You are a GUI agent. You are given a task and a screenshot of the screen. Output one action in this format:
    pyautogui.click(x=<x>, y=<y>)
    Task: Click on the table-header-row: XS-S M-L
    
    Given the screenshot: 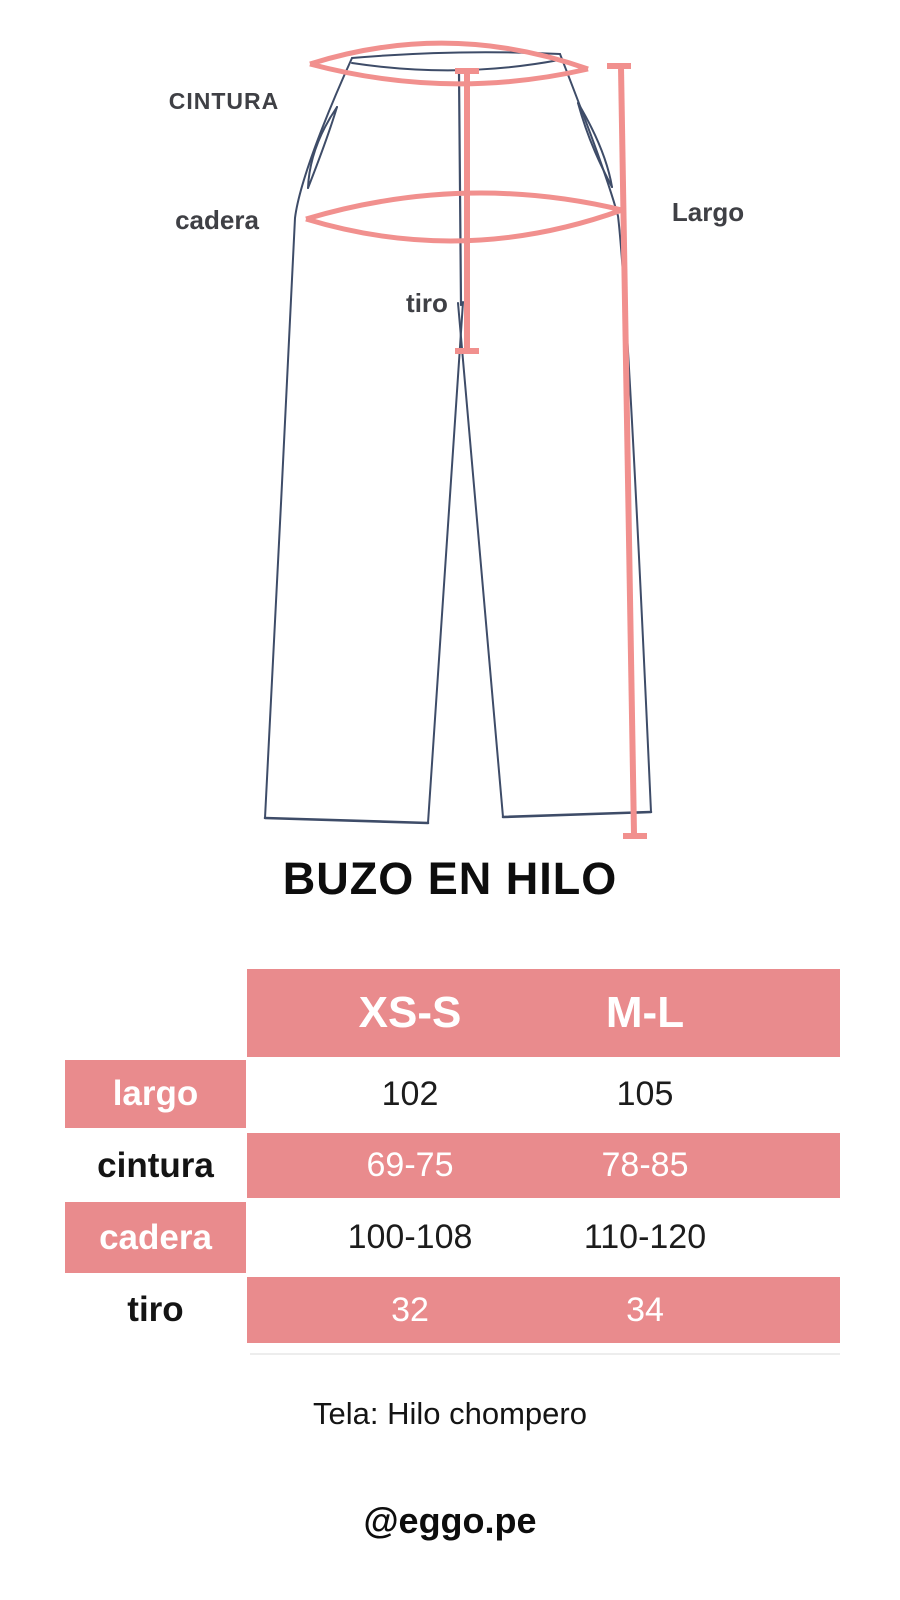 What is the action you would take?
    pyautogui.click(x=543, y=1013)
    